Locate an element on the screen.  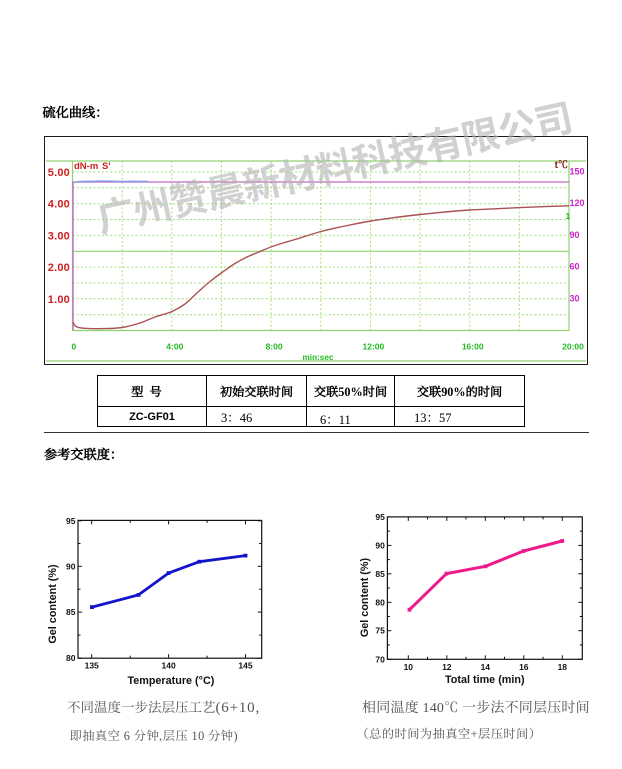
svg-text: 2.00 is located at coordinates (59, 268).